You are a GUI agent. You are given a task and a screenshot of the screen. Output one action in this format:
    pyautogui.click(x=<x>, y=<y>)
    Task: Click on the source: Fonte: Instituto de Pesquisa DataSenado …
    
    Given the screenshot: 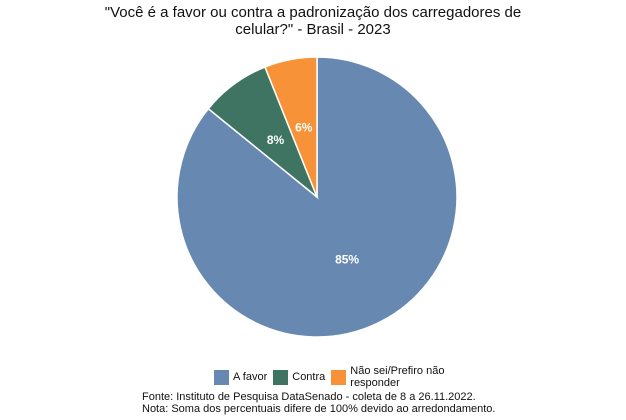 What is the action you would take?
    pyautogui.click(x=309, y=397)
    